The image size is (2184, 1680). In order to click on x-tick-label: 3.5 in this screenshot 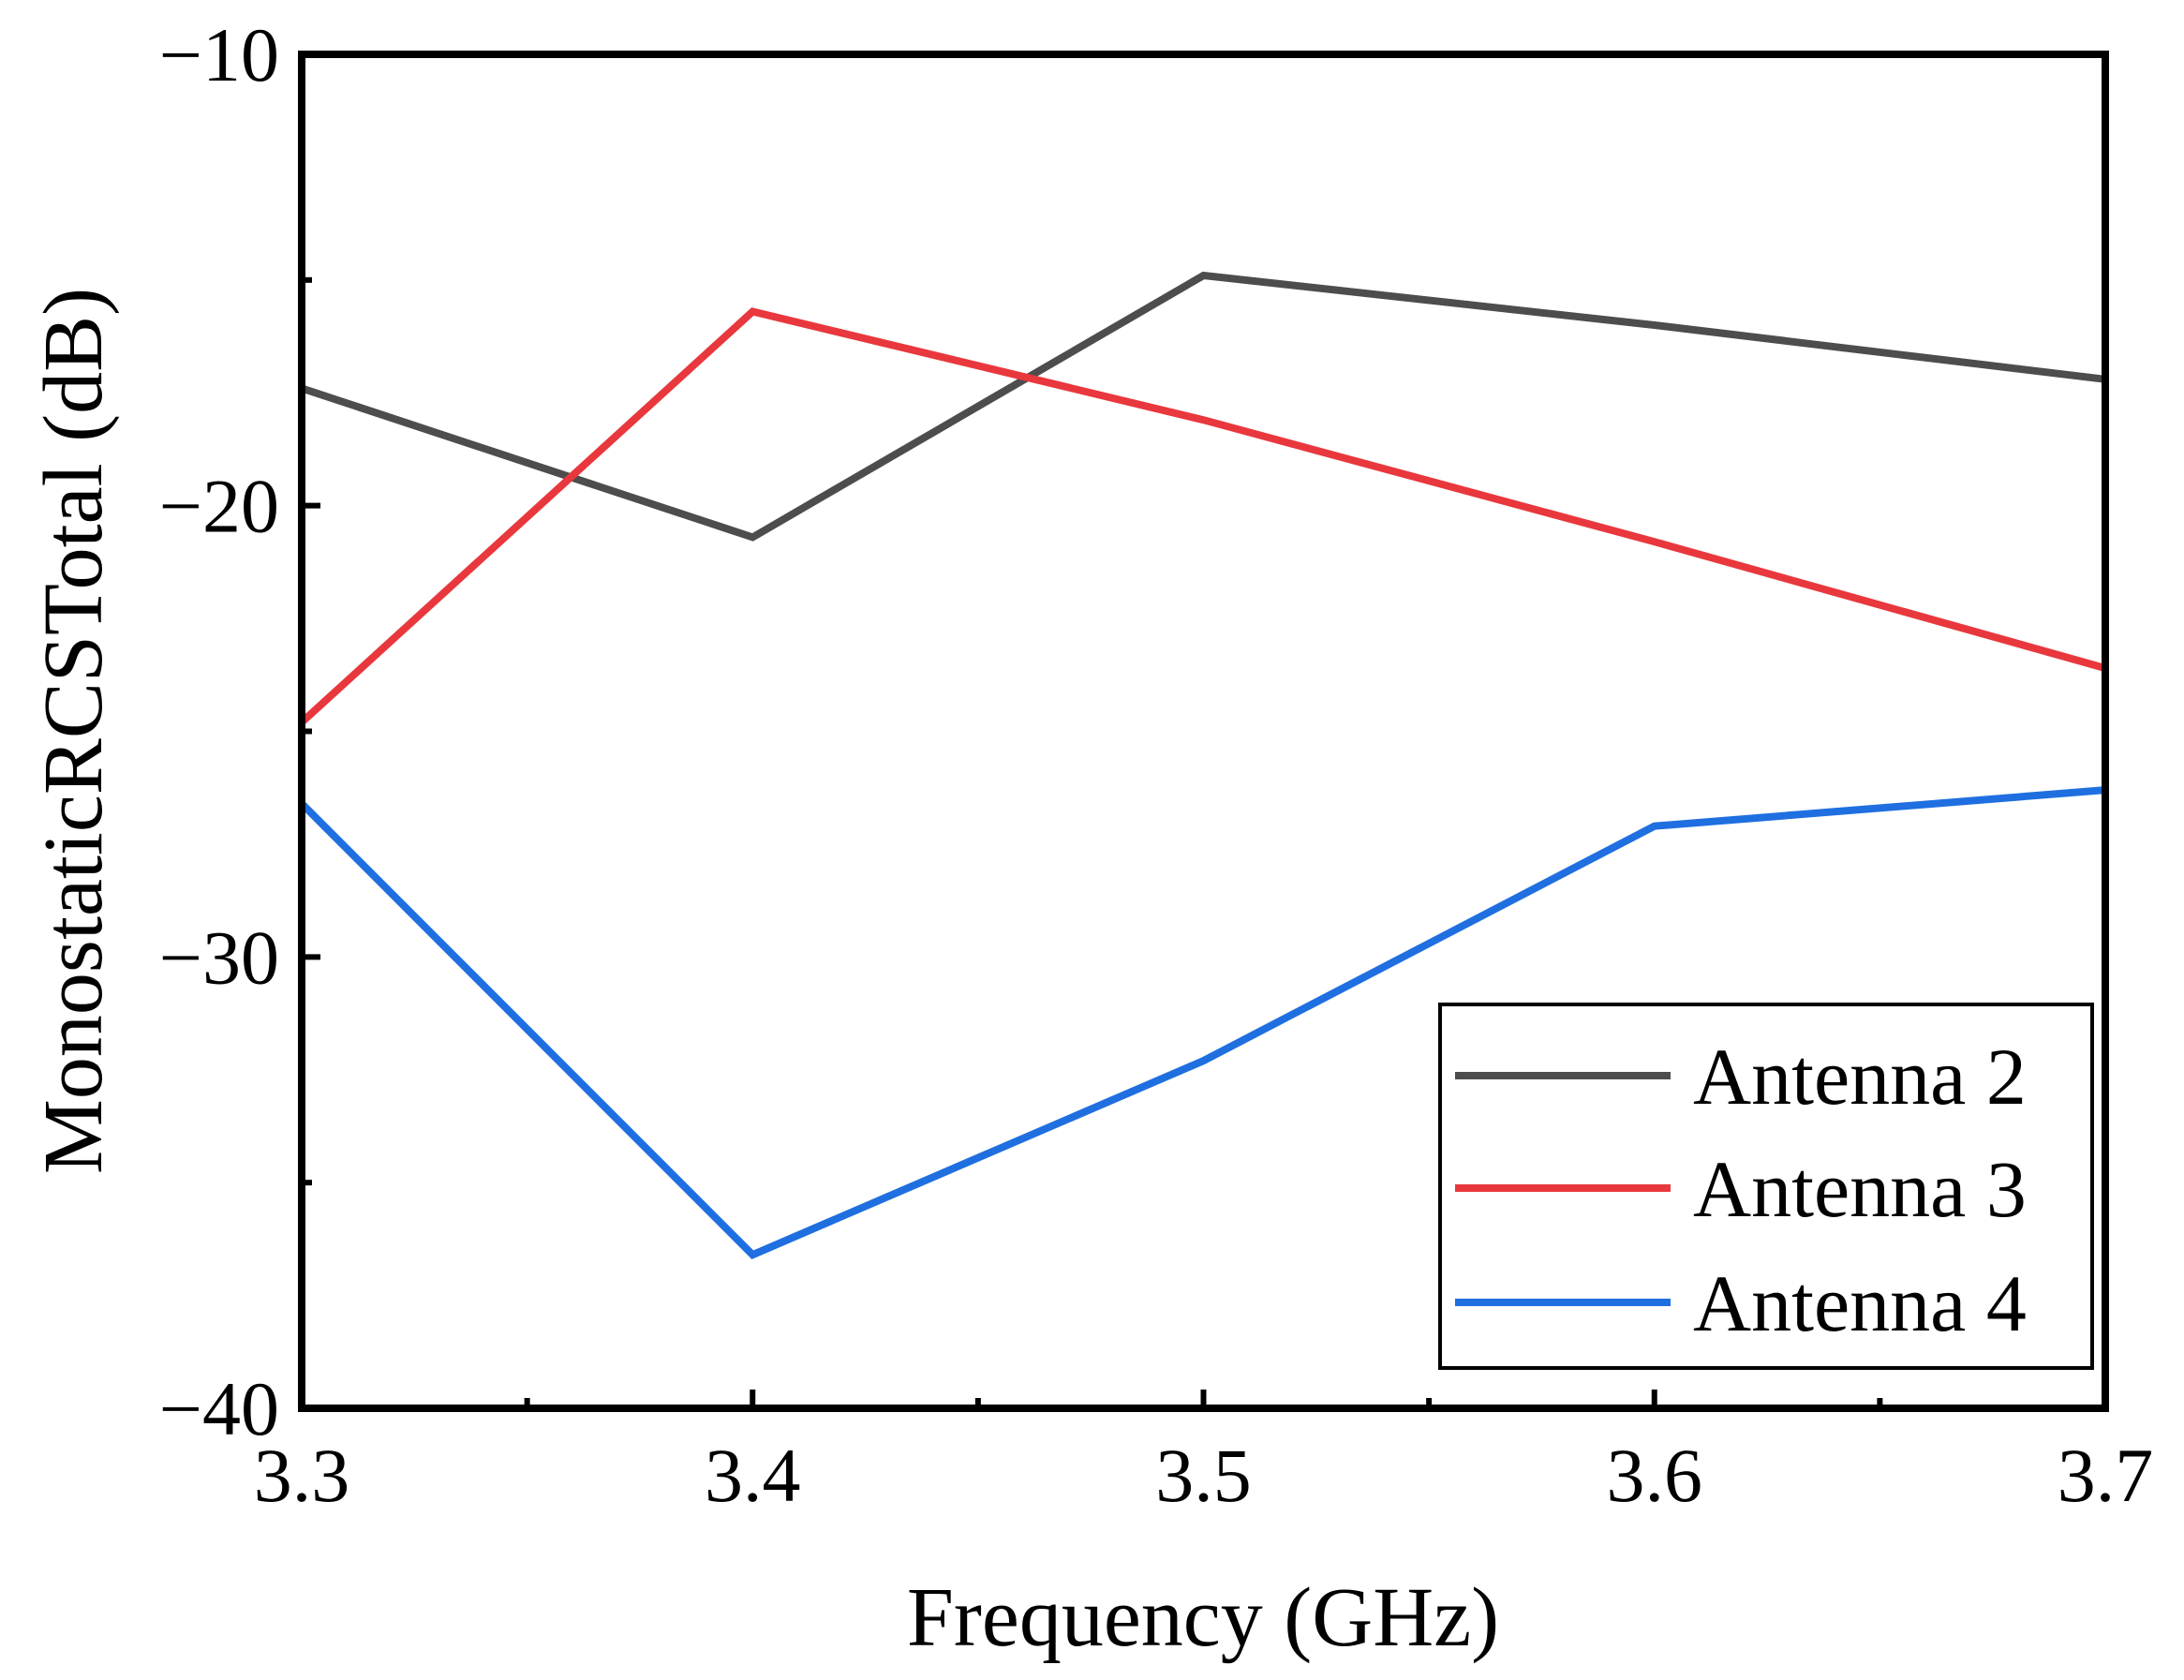, I will do `click(1203, 1476)`.